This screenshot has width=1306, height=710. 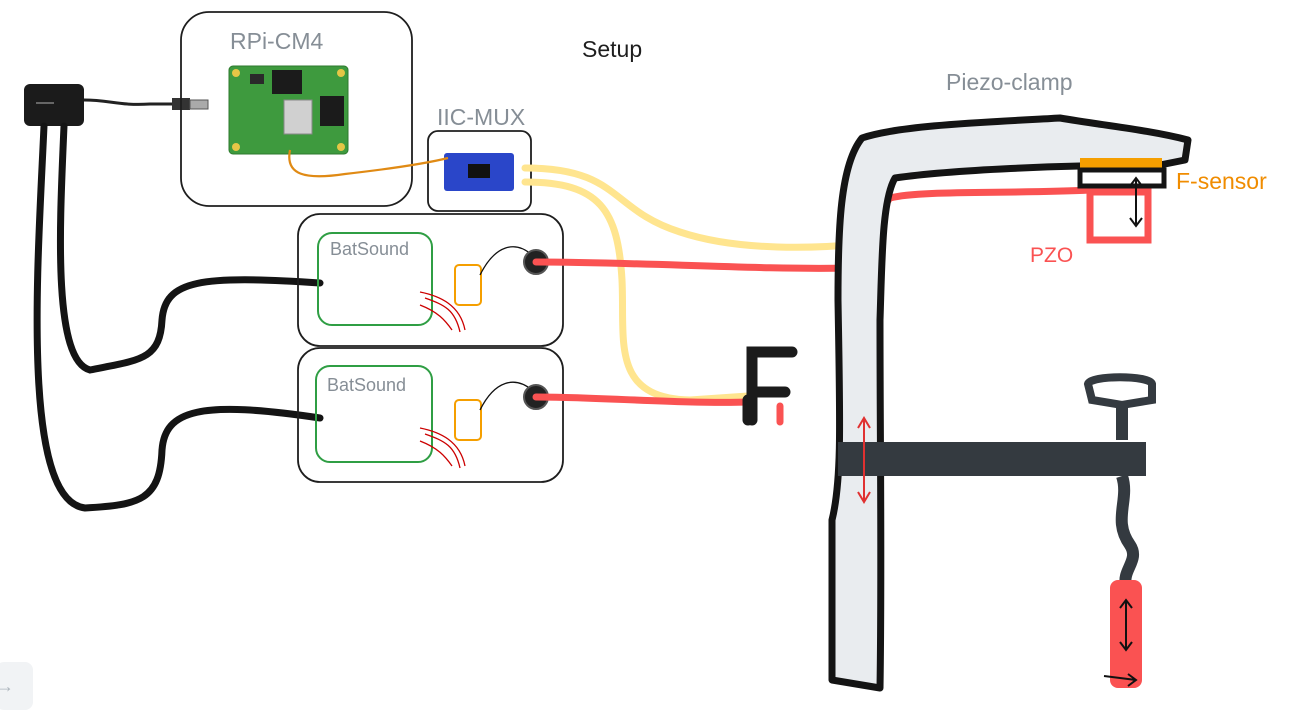 I want to click on arrow-right-icon: →, so click(x=7, y=686).